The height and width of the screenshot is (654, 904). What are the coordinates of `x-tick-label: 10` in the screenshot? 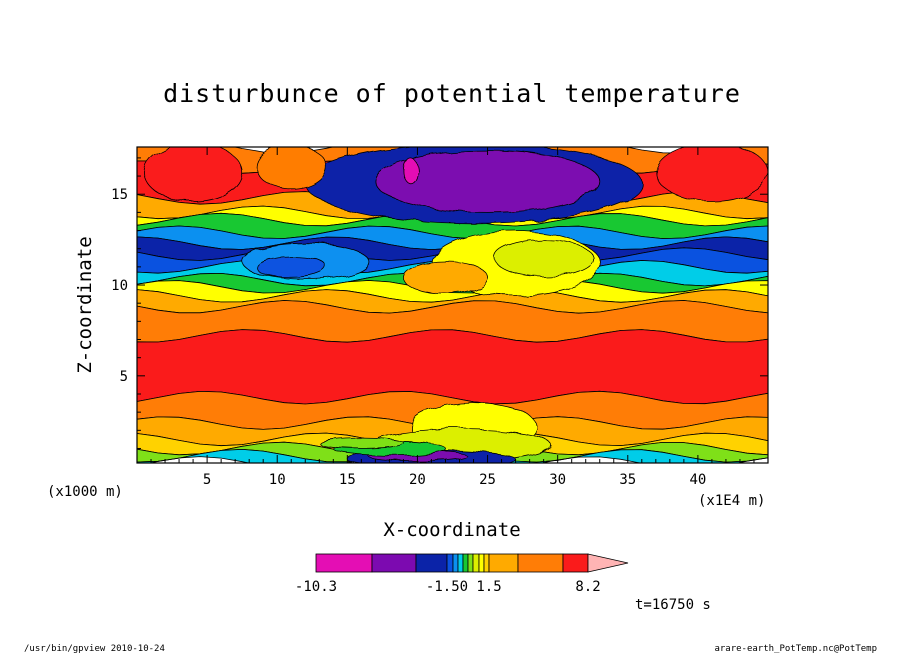 It's located at (277, 480).